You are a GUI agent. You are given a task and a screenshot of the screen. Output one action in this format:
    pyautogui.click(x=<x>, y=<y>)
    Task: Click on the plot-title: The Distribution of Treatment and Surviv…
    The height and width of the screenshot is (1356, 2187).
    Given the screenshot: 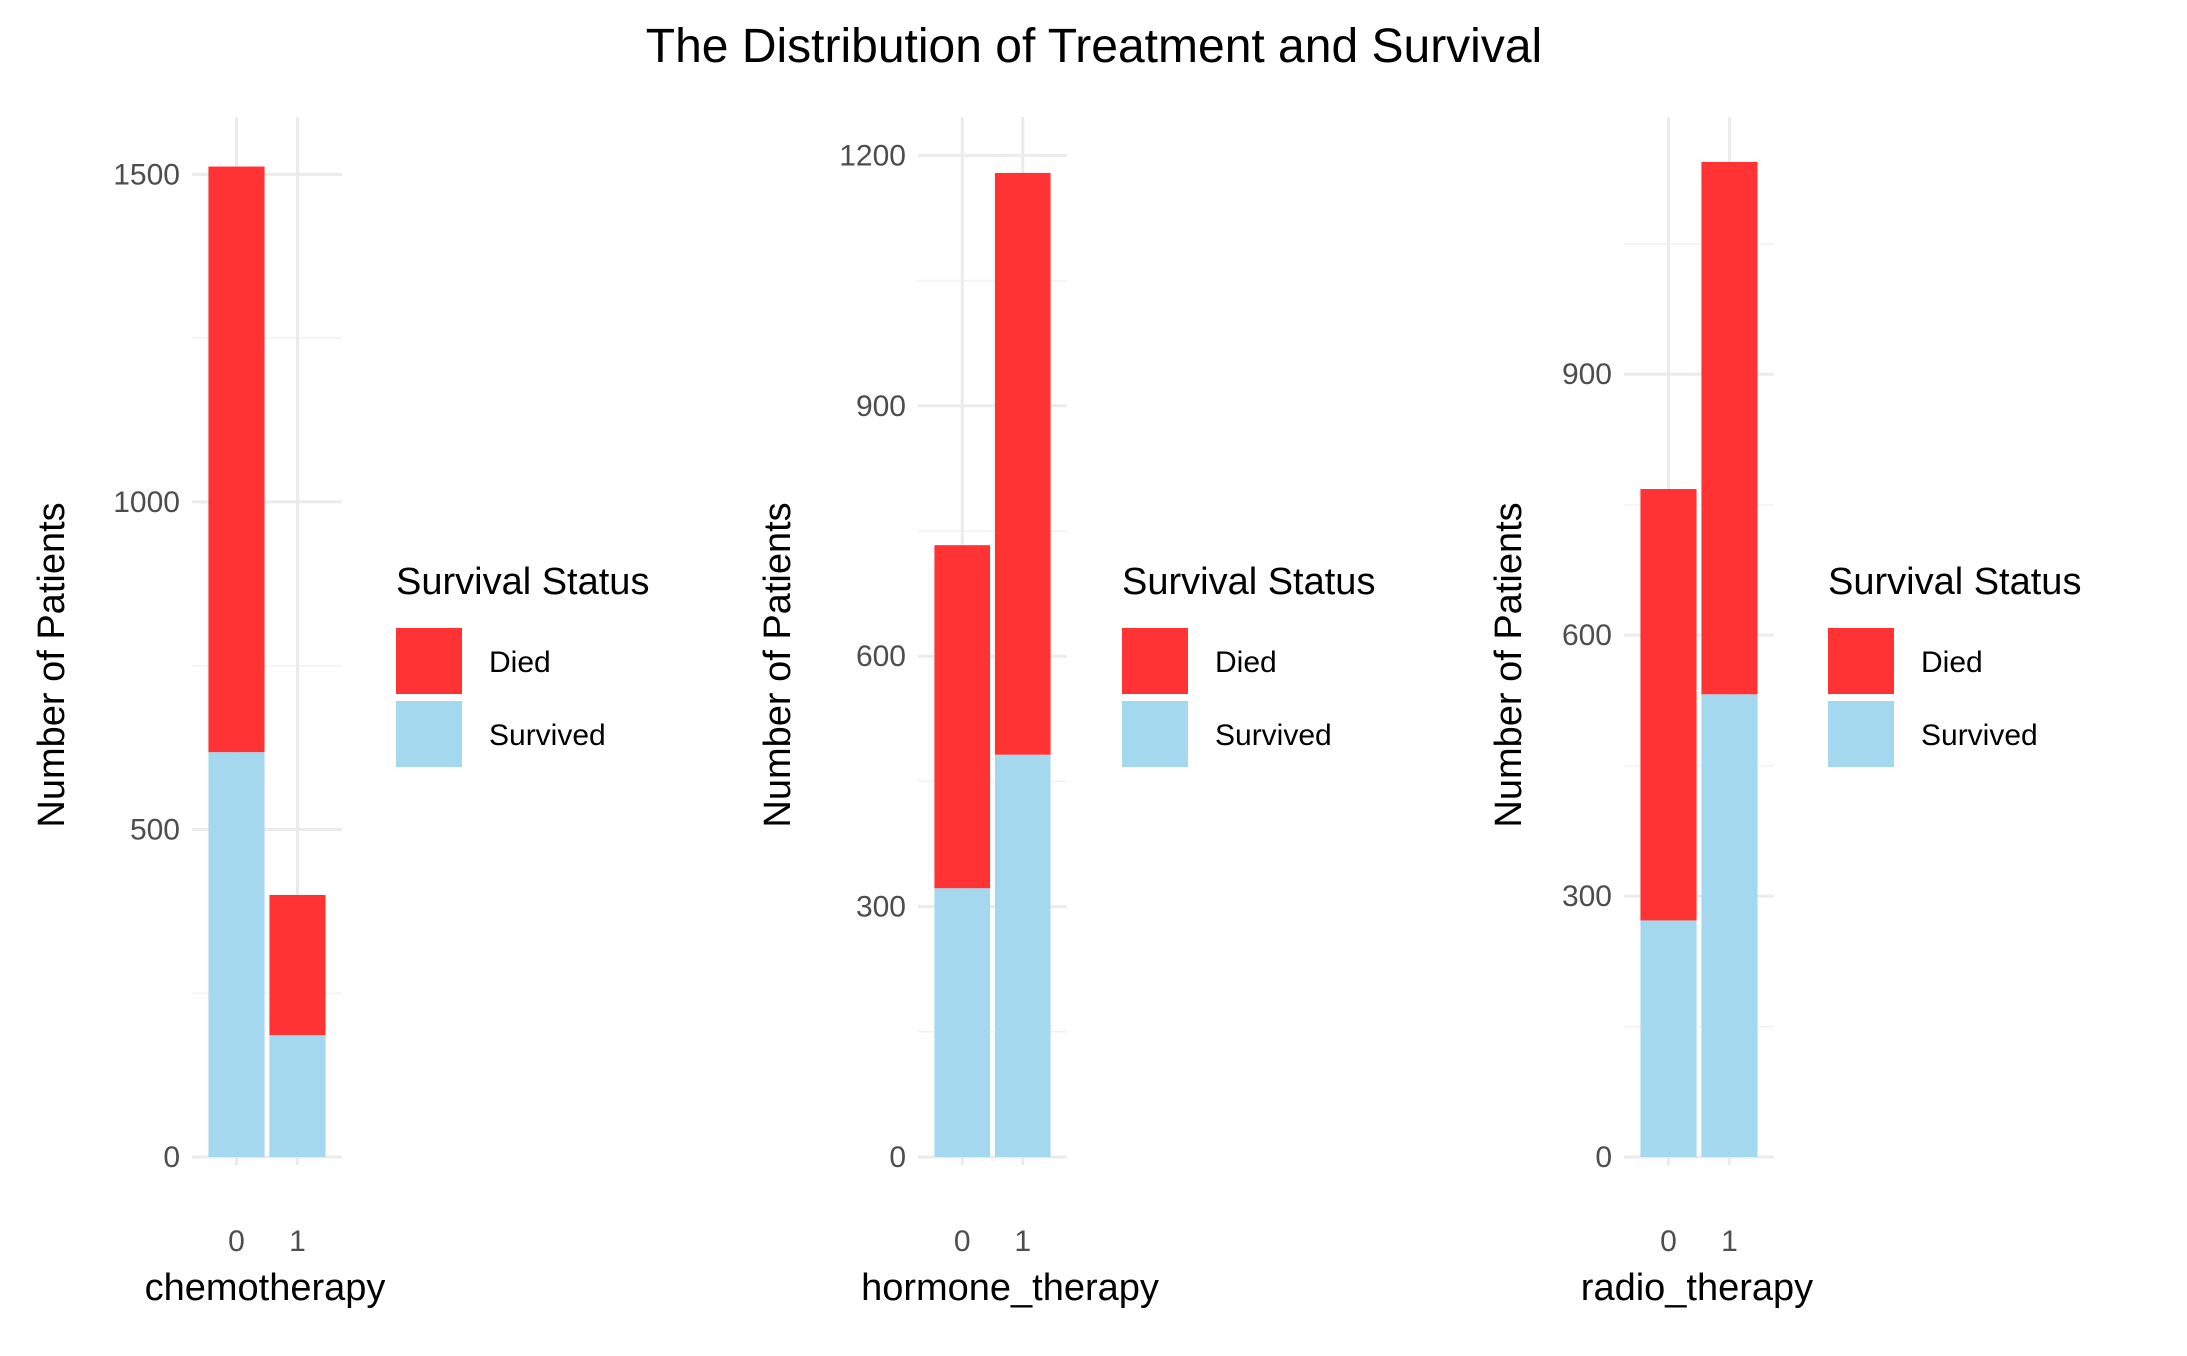 What is the action you would take?
    pyautogui.click(x=1094, y=46)
    